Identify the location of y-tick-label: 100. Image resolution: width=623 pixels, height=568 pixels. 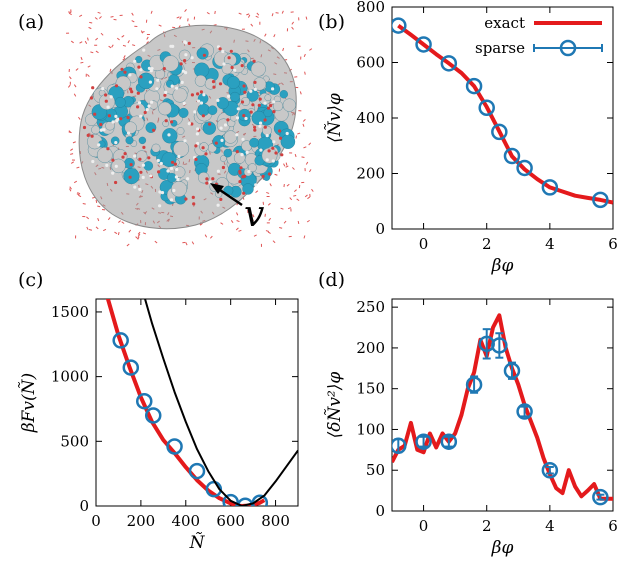
(370, 429).